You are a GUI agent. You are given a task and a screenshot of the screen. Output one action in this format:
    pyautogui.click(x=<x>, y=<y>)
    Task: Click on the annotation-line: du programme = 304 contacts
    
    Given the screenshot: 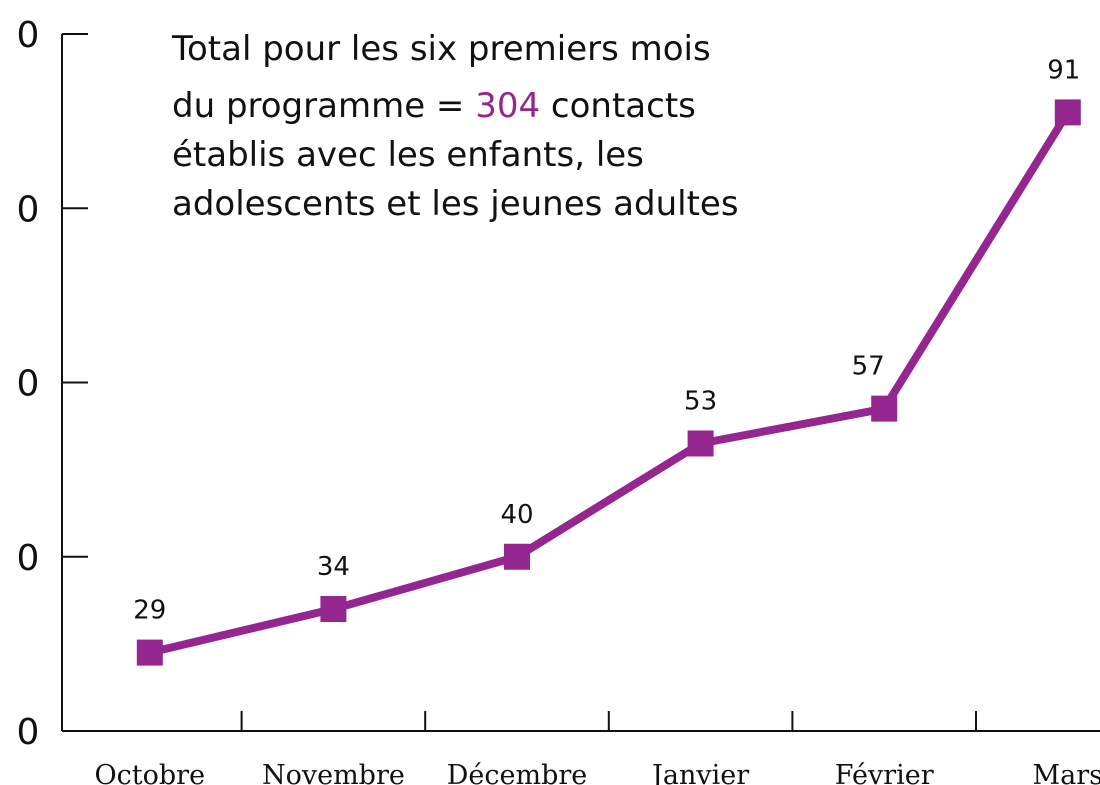 What is the action you would take?
    pyautogui.click(x=434, y=106)
    